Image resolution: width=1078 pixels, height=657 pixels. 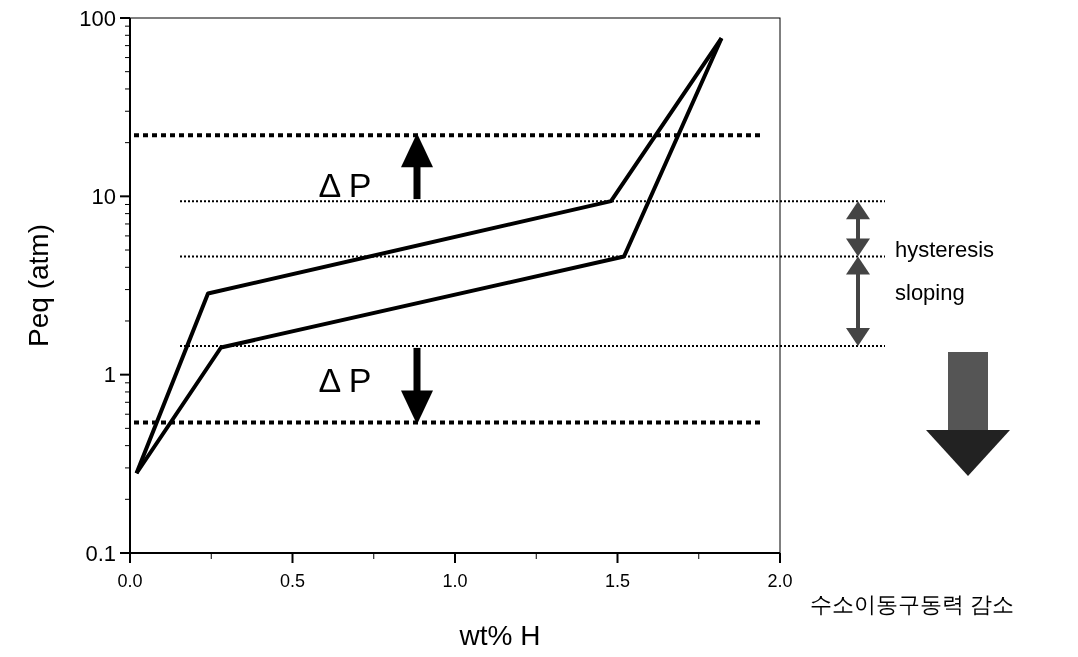 What do you see at coordinates (38, 285) in the screenshot?
I see `y-axis-title: Peq (atm)` at bounding box center [38, 285].